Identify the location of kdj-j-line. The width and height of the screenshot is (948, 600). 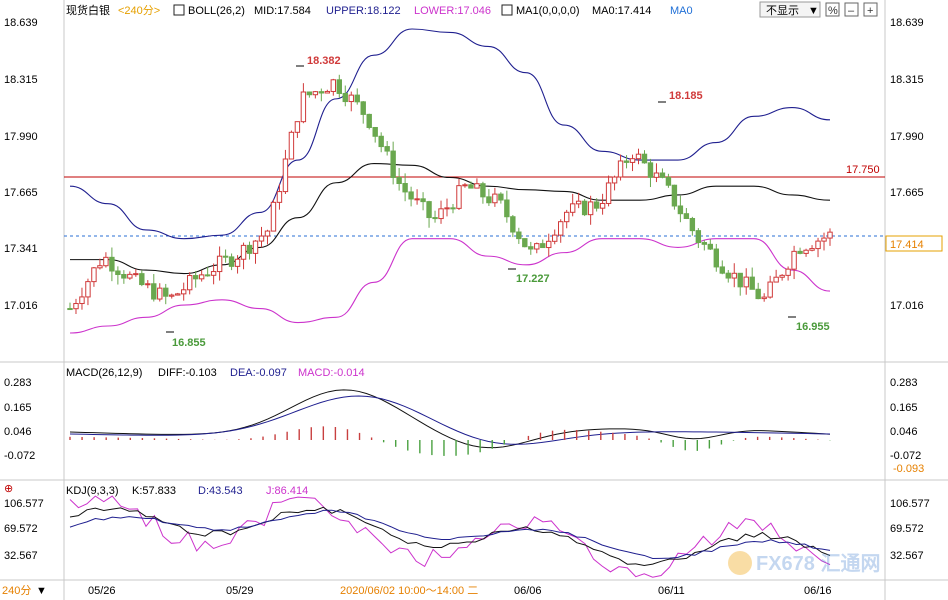
(450, 536).